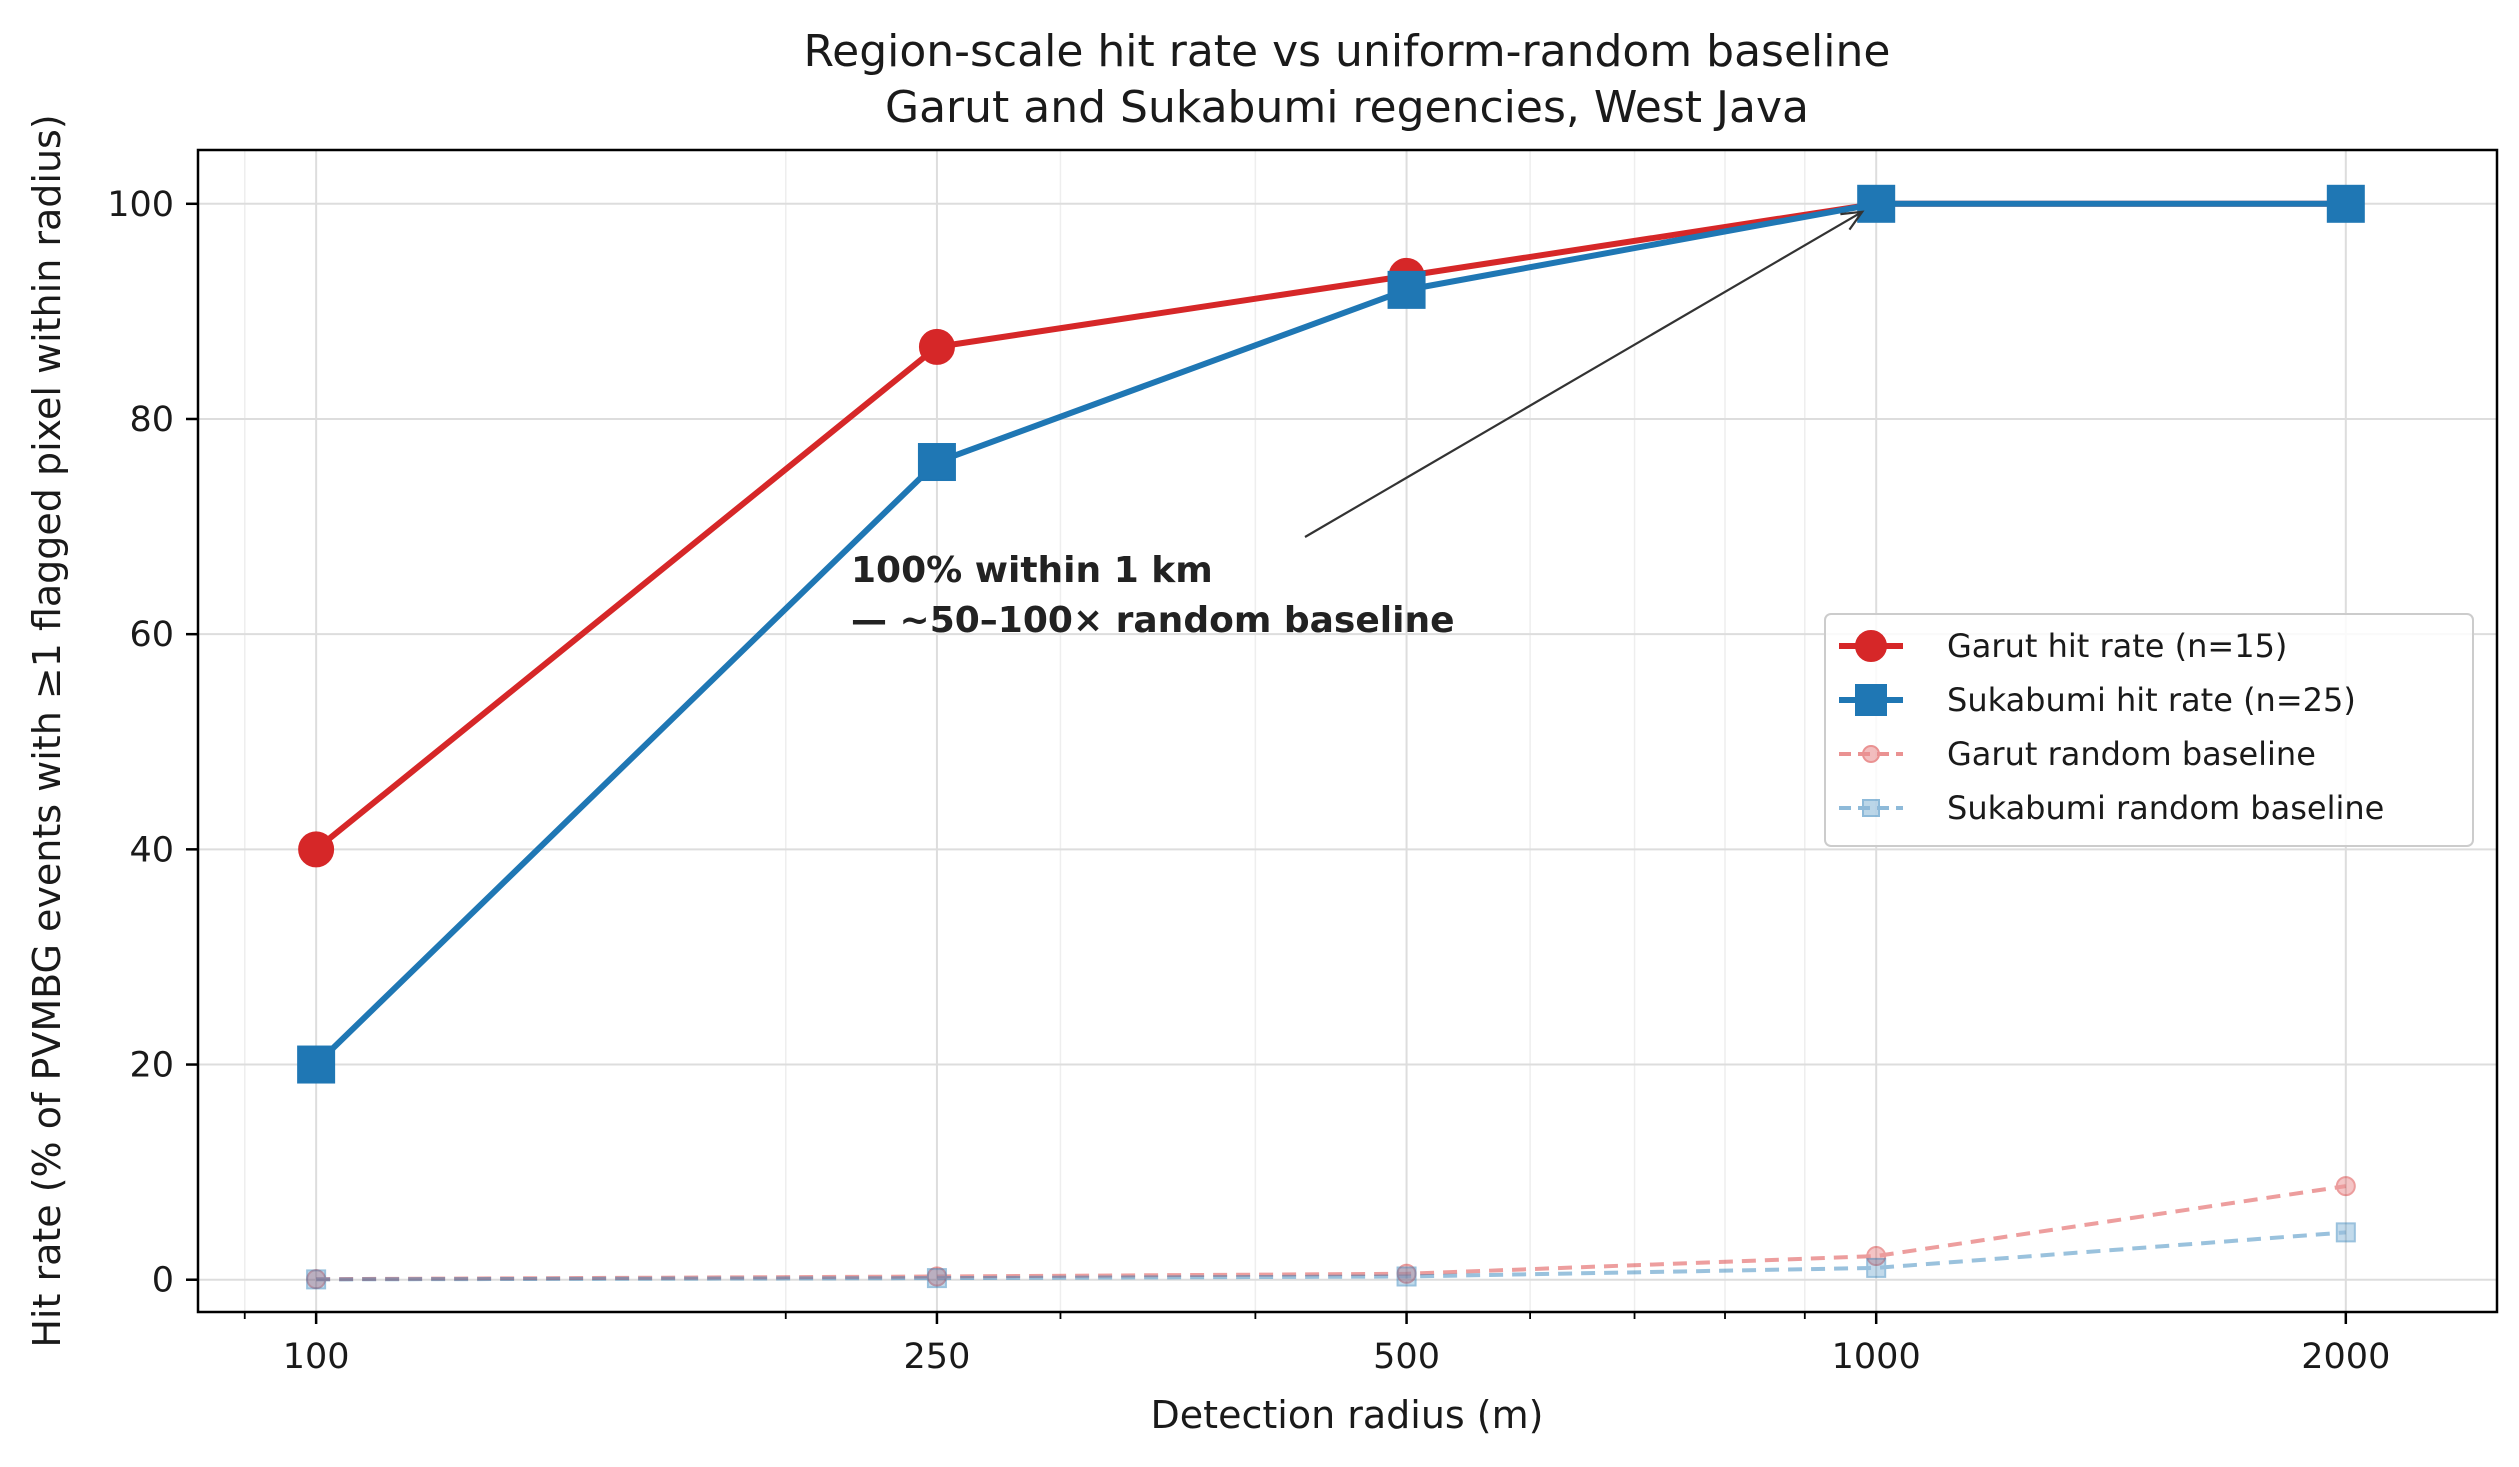 This screenshot has width=2519, height=1467. I want to click on y-tick-label: 60, so click(151, 635).